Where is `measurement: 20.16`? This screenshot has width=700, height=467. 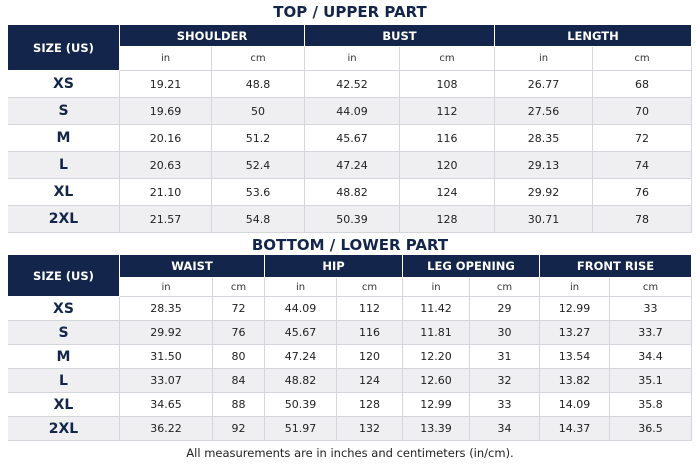 measurement: 20.16 is located at coordinates (166, 138).